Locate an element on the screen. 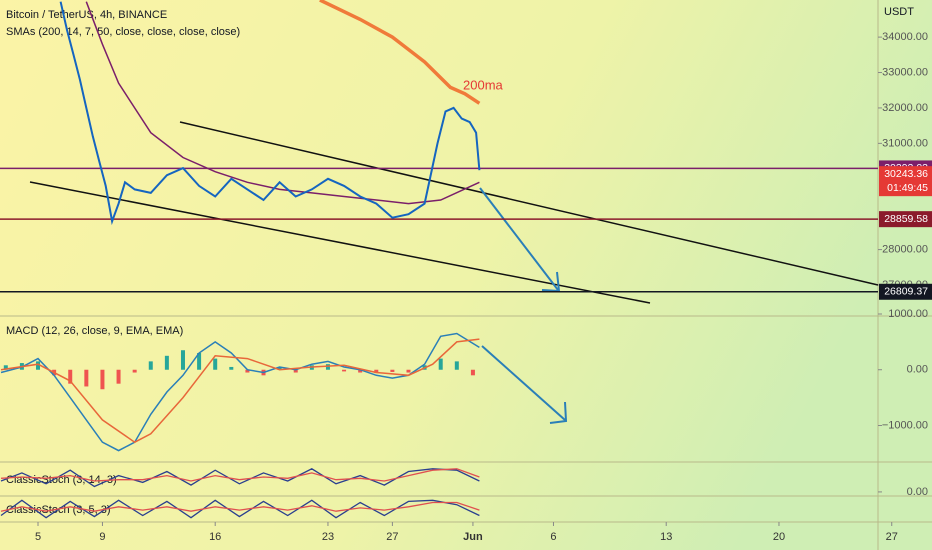  annotation: 200ma is located at coordinates (483, 84).